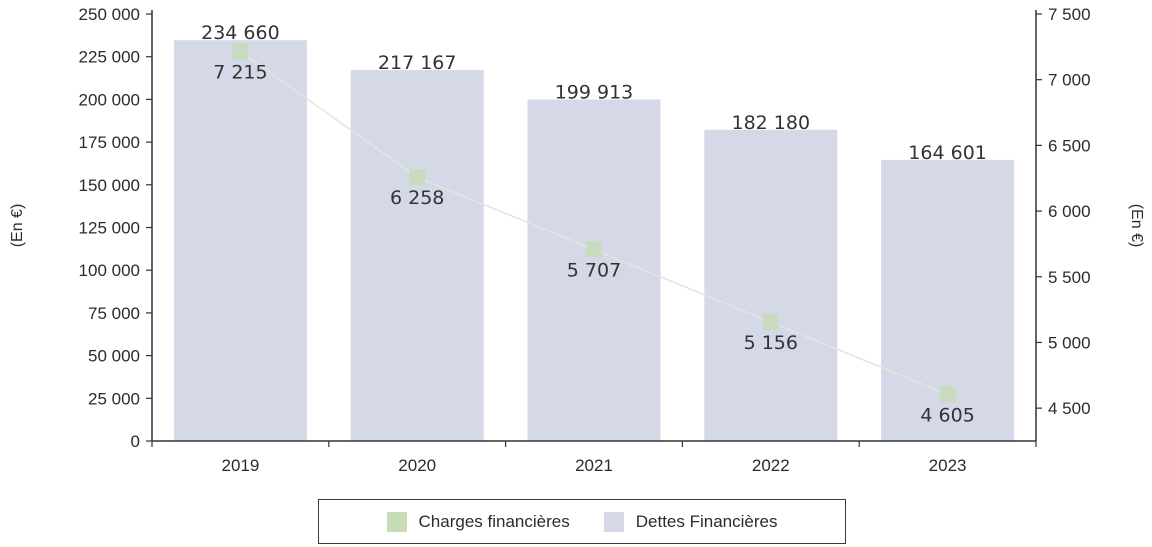 The image size is (1152, 547). Describe the element at coordinates (1069, 211) in the screenshot. I see `y2-tick-label: 6 000` at that location.